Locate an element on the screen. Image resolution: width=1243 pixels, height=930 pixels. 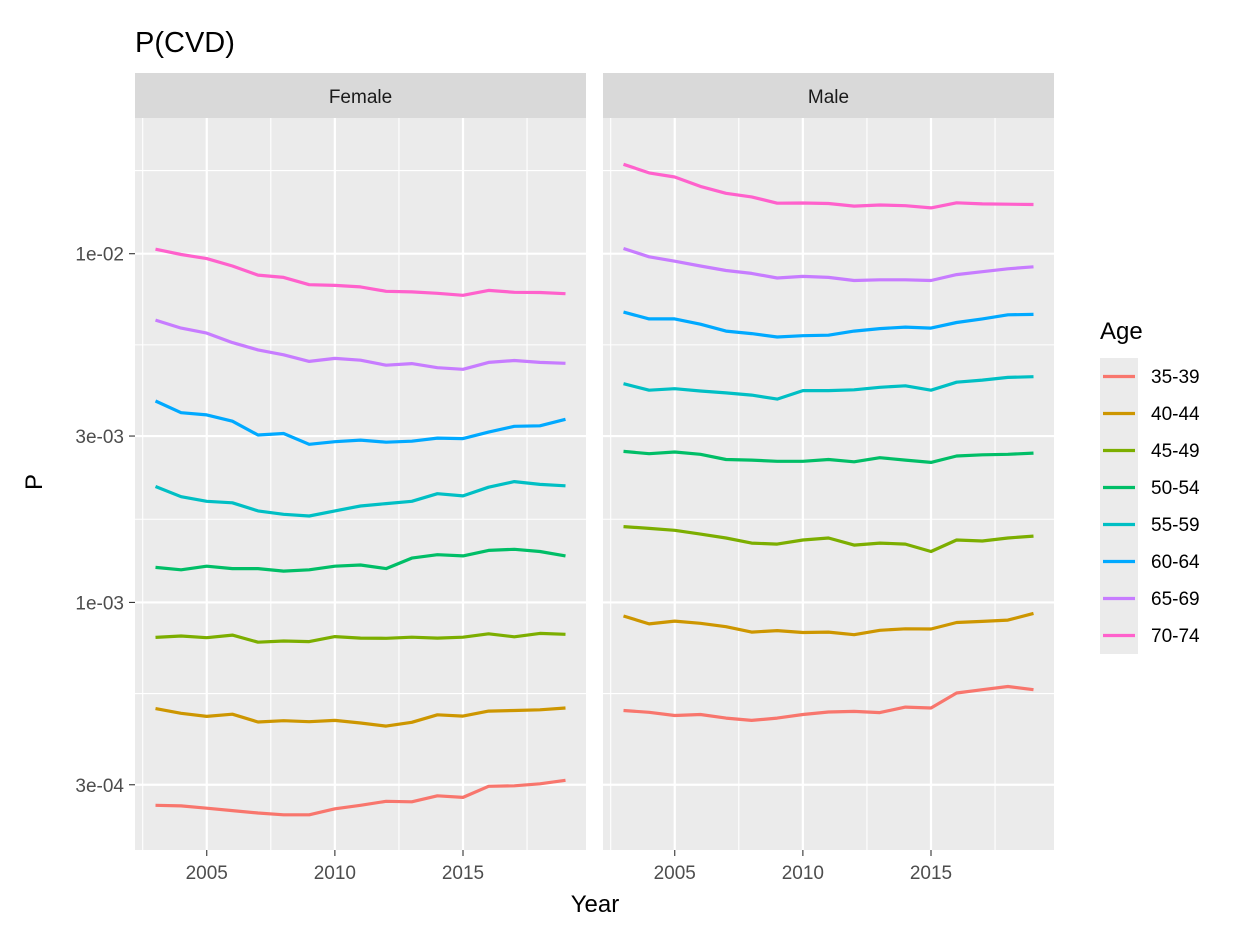
facet-label-male: Male is located at coordinates (828, 97).